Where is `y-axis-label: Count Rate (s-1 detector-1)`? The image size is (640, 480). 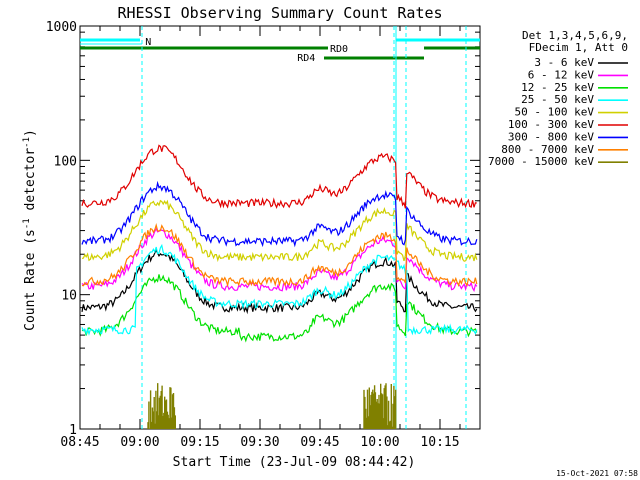 y-axis-label: Count Rate (s-1 detector-1) is located at coordinates (30, 230).